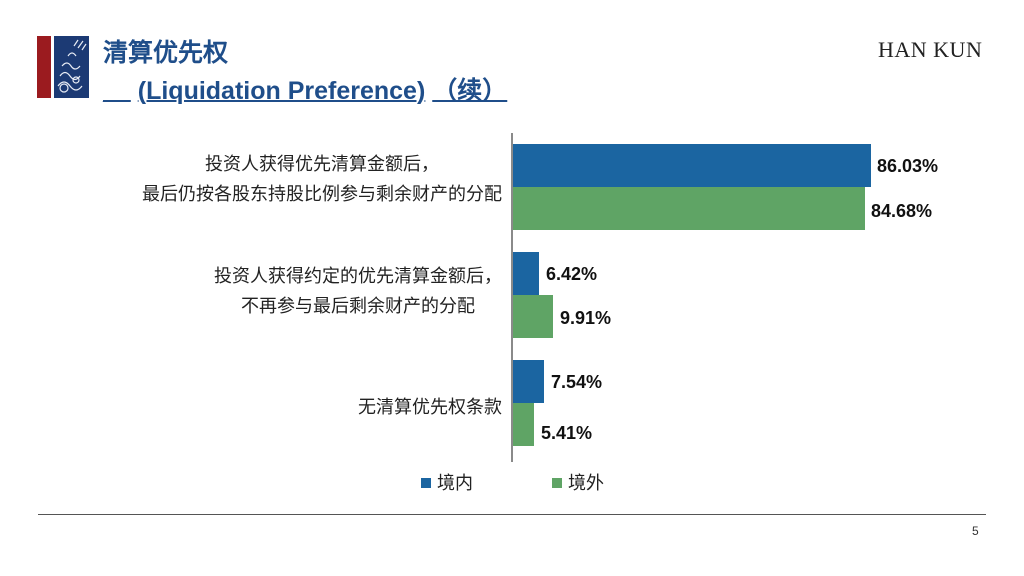 Image resolution: width=1024 pixels, height=576 pixels. Describe the element at coordinates (512, 514) in the screenshot. I see `footer-divider` at that location.